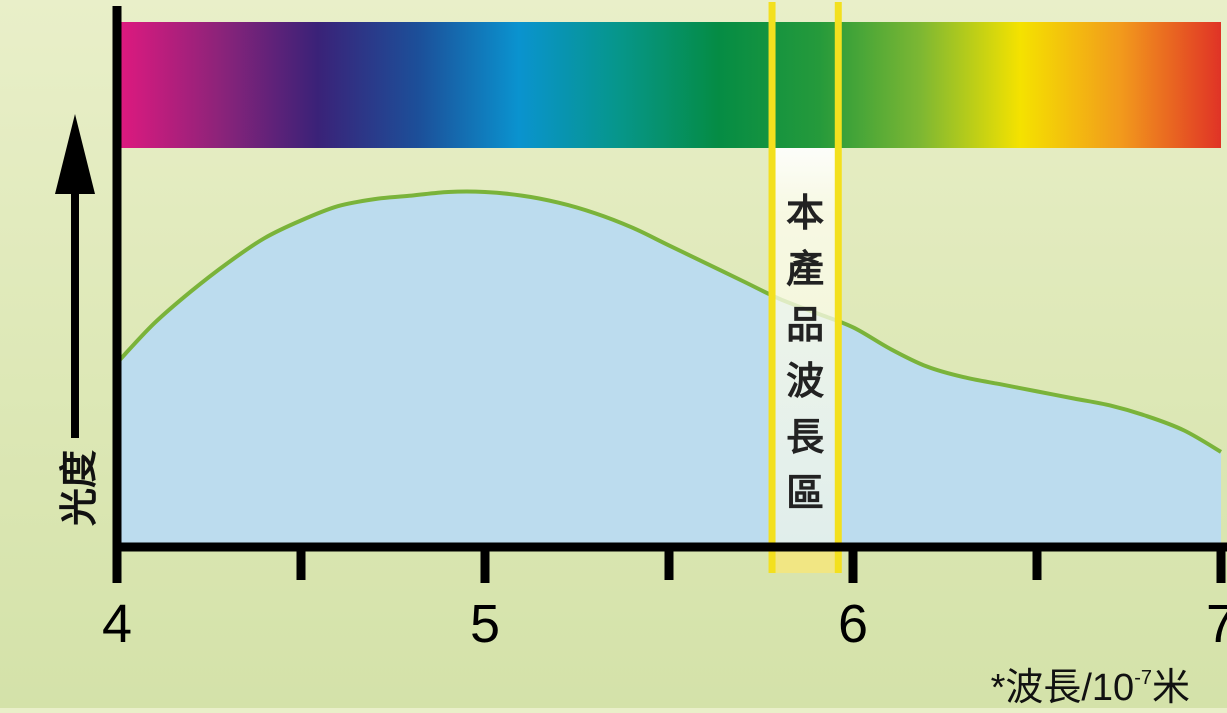 Image resolution: width=1227 pixels, height=713 pixels. I want to click on highlight-band-layer: 本產品波長區, so click(805, 287).